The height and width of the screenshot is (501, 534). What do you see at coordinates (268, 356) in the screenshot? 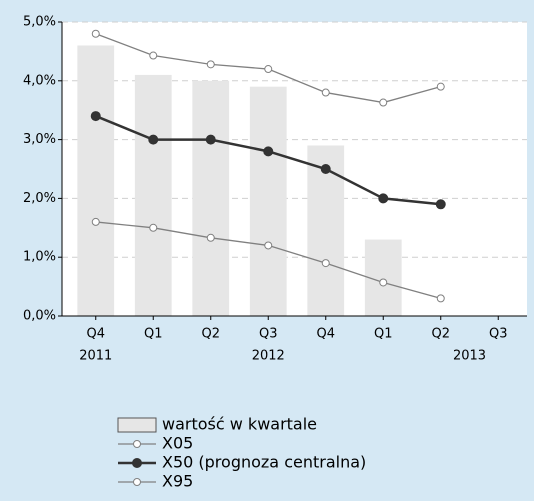
I see `year-label: 2012` at bounding box center [268, 356].